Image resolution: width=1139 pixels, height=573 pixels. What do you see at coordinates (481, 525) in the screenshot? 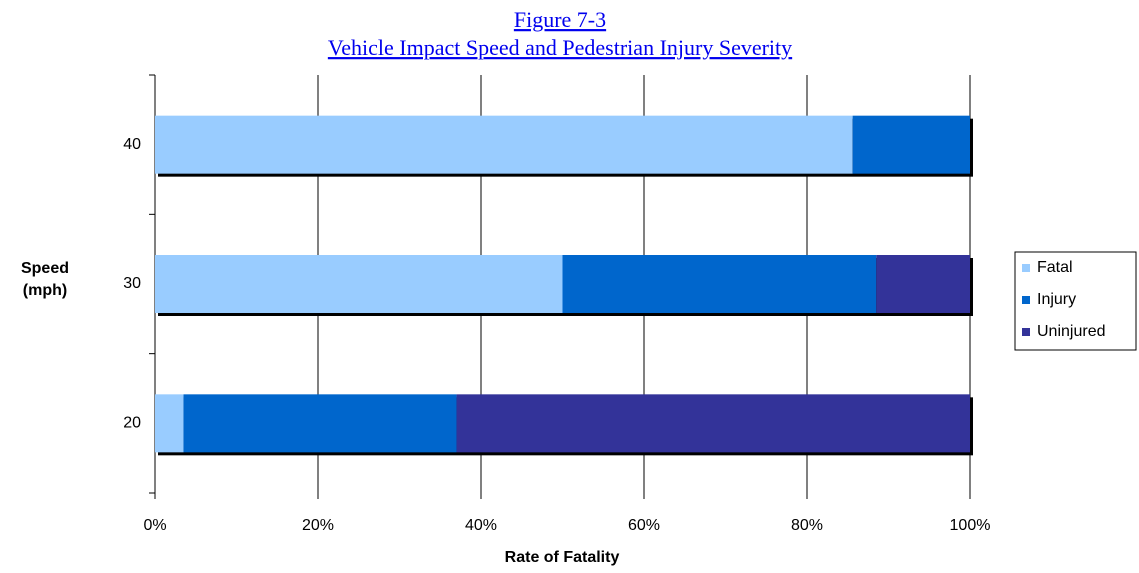
I see `x-tick-label: 40%` at bounding box center [481, 525].